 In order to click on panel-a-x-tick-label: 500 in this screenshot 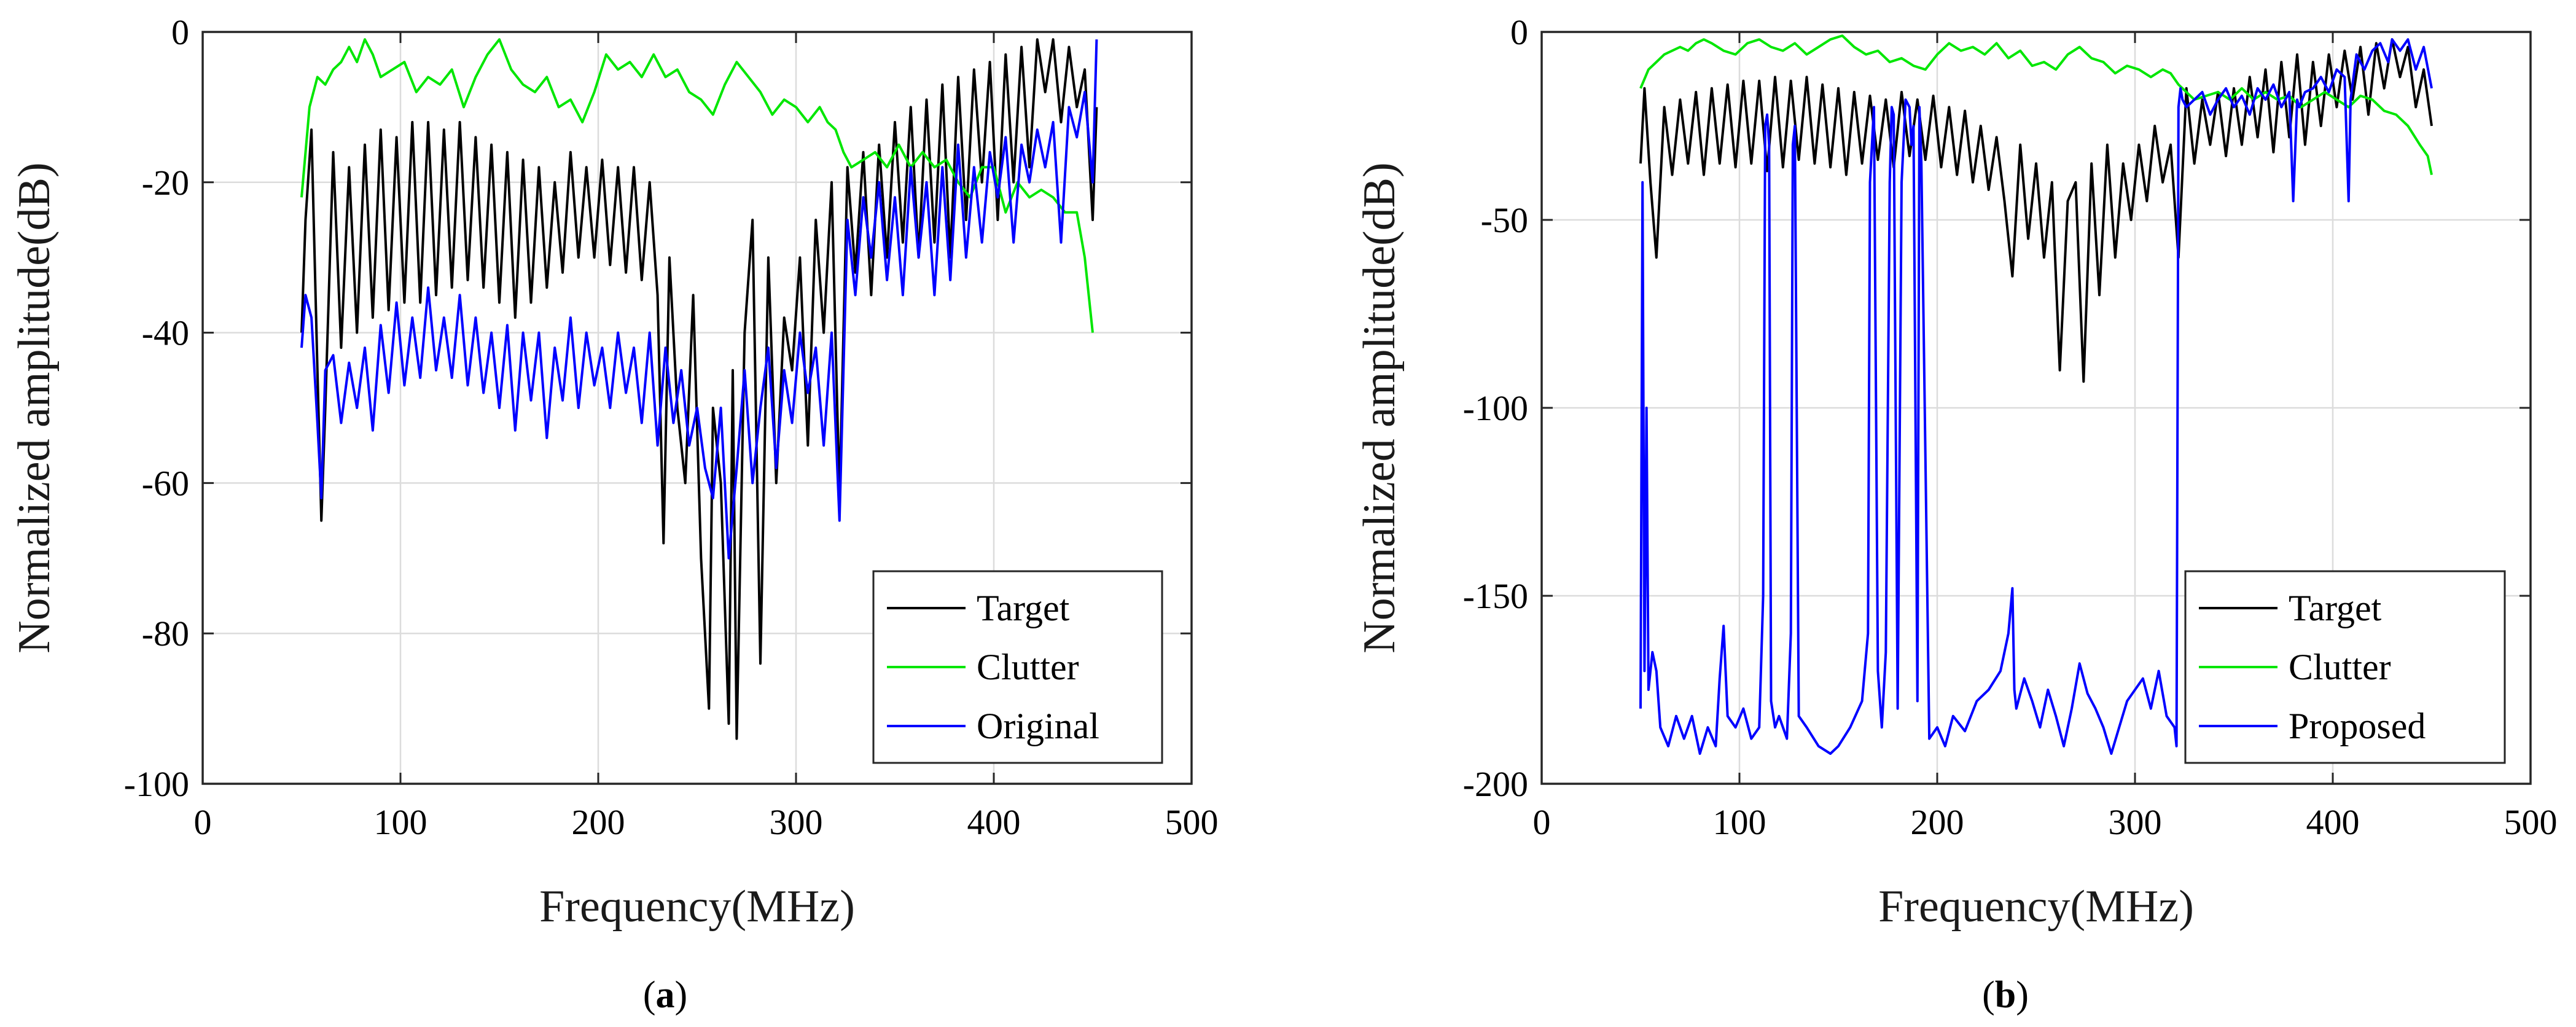, I will do `click(1192, 822)`.